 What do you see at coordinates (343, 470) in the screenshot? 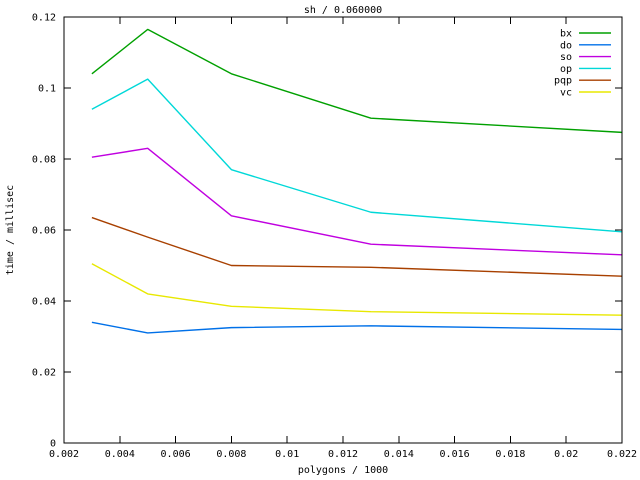
I see `x-axis-label: polygons / 1000` at bounding box center [343, 470].